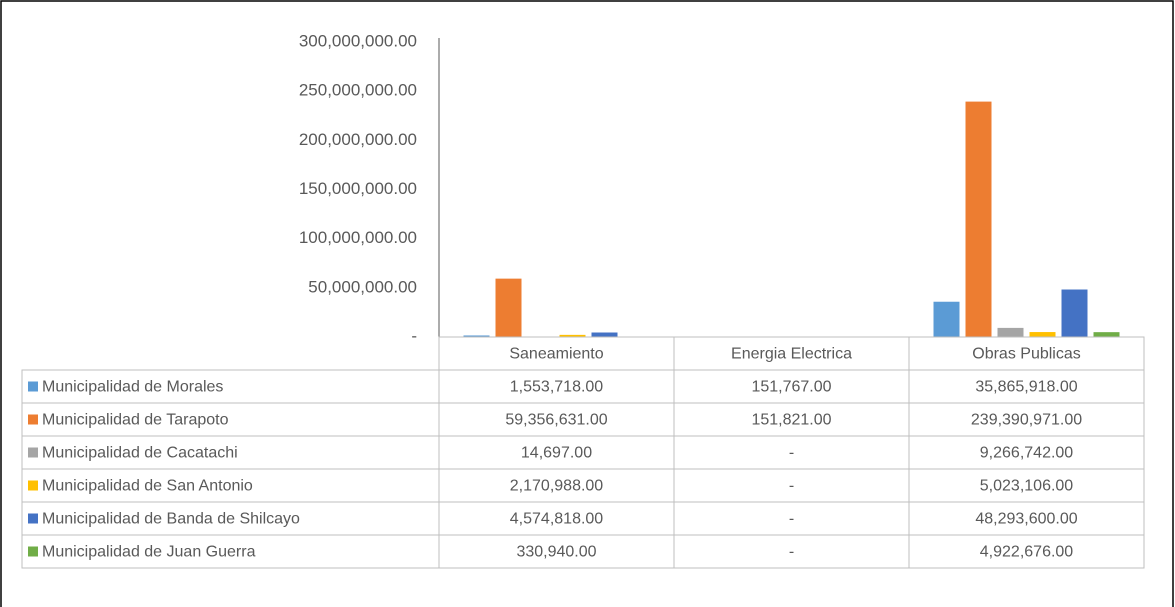 The height and width of the screenshot is (607, 1175). What do you see at coordinates (1026, 354) in the screenshot?
I see `x-tick-label: Obras Publicas` at bounding box center [1026, 354].